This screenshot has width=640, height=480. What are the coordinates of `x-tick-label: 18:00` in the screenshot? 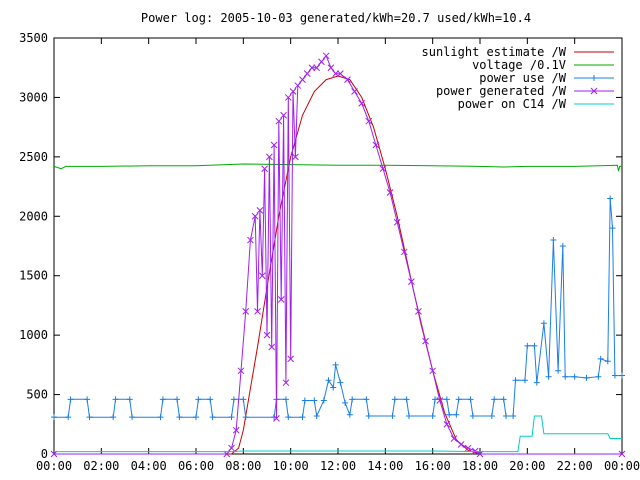 It's located at (480, 466).